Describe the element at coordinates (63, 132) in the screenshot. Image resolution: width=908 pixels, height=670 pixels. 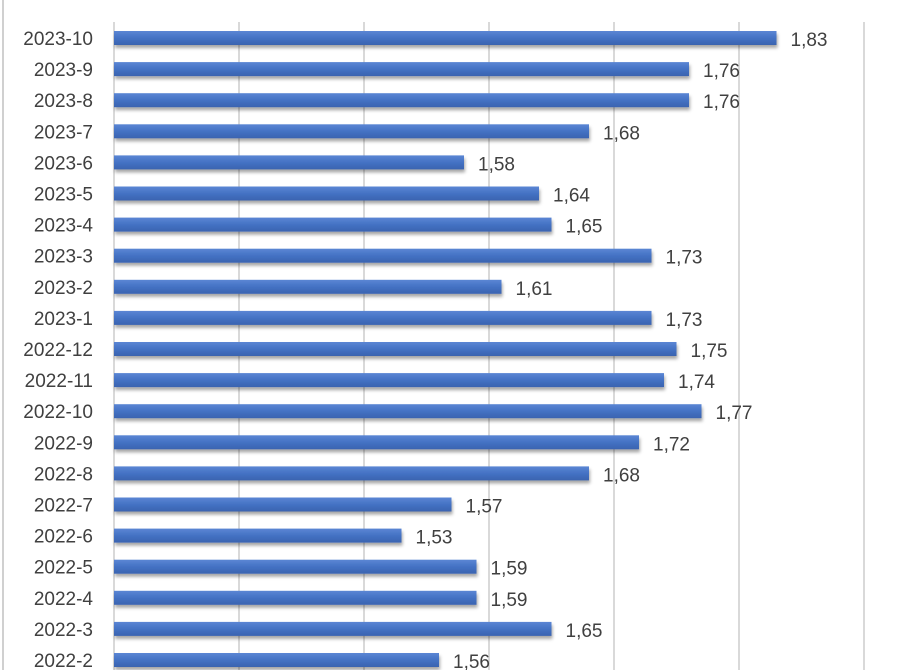
I see `category-label: 2023-7` at that location.